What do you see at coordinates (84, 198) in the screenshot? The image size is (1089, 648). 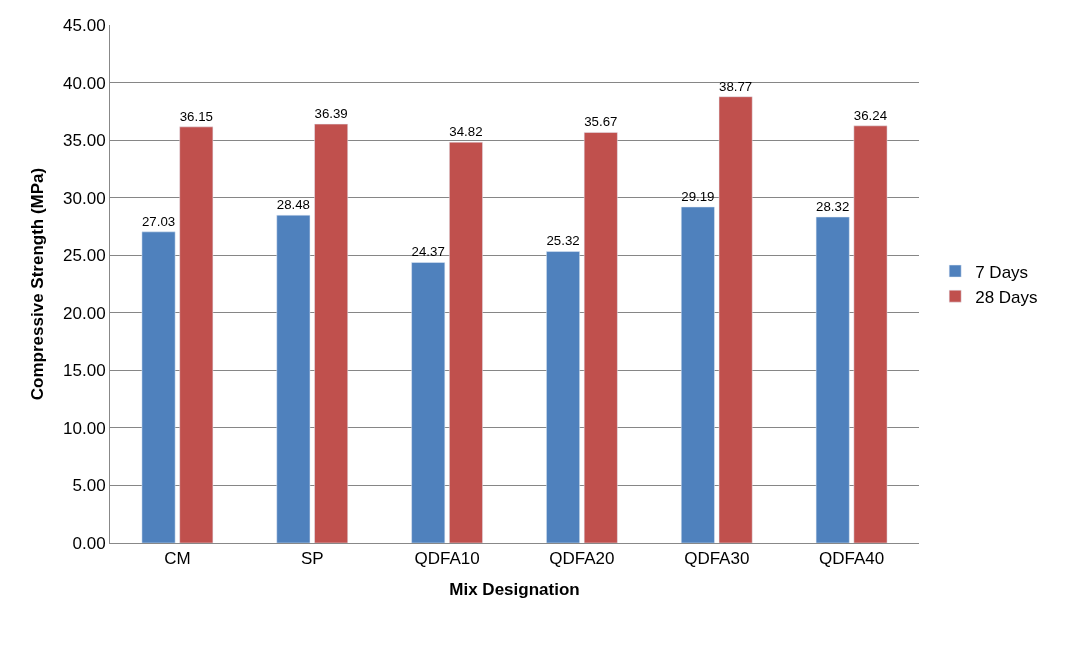 I see `y-tick-label: 30.00` at bounding box center [84, 198].